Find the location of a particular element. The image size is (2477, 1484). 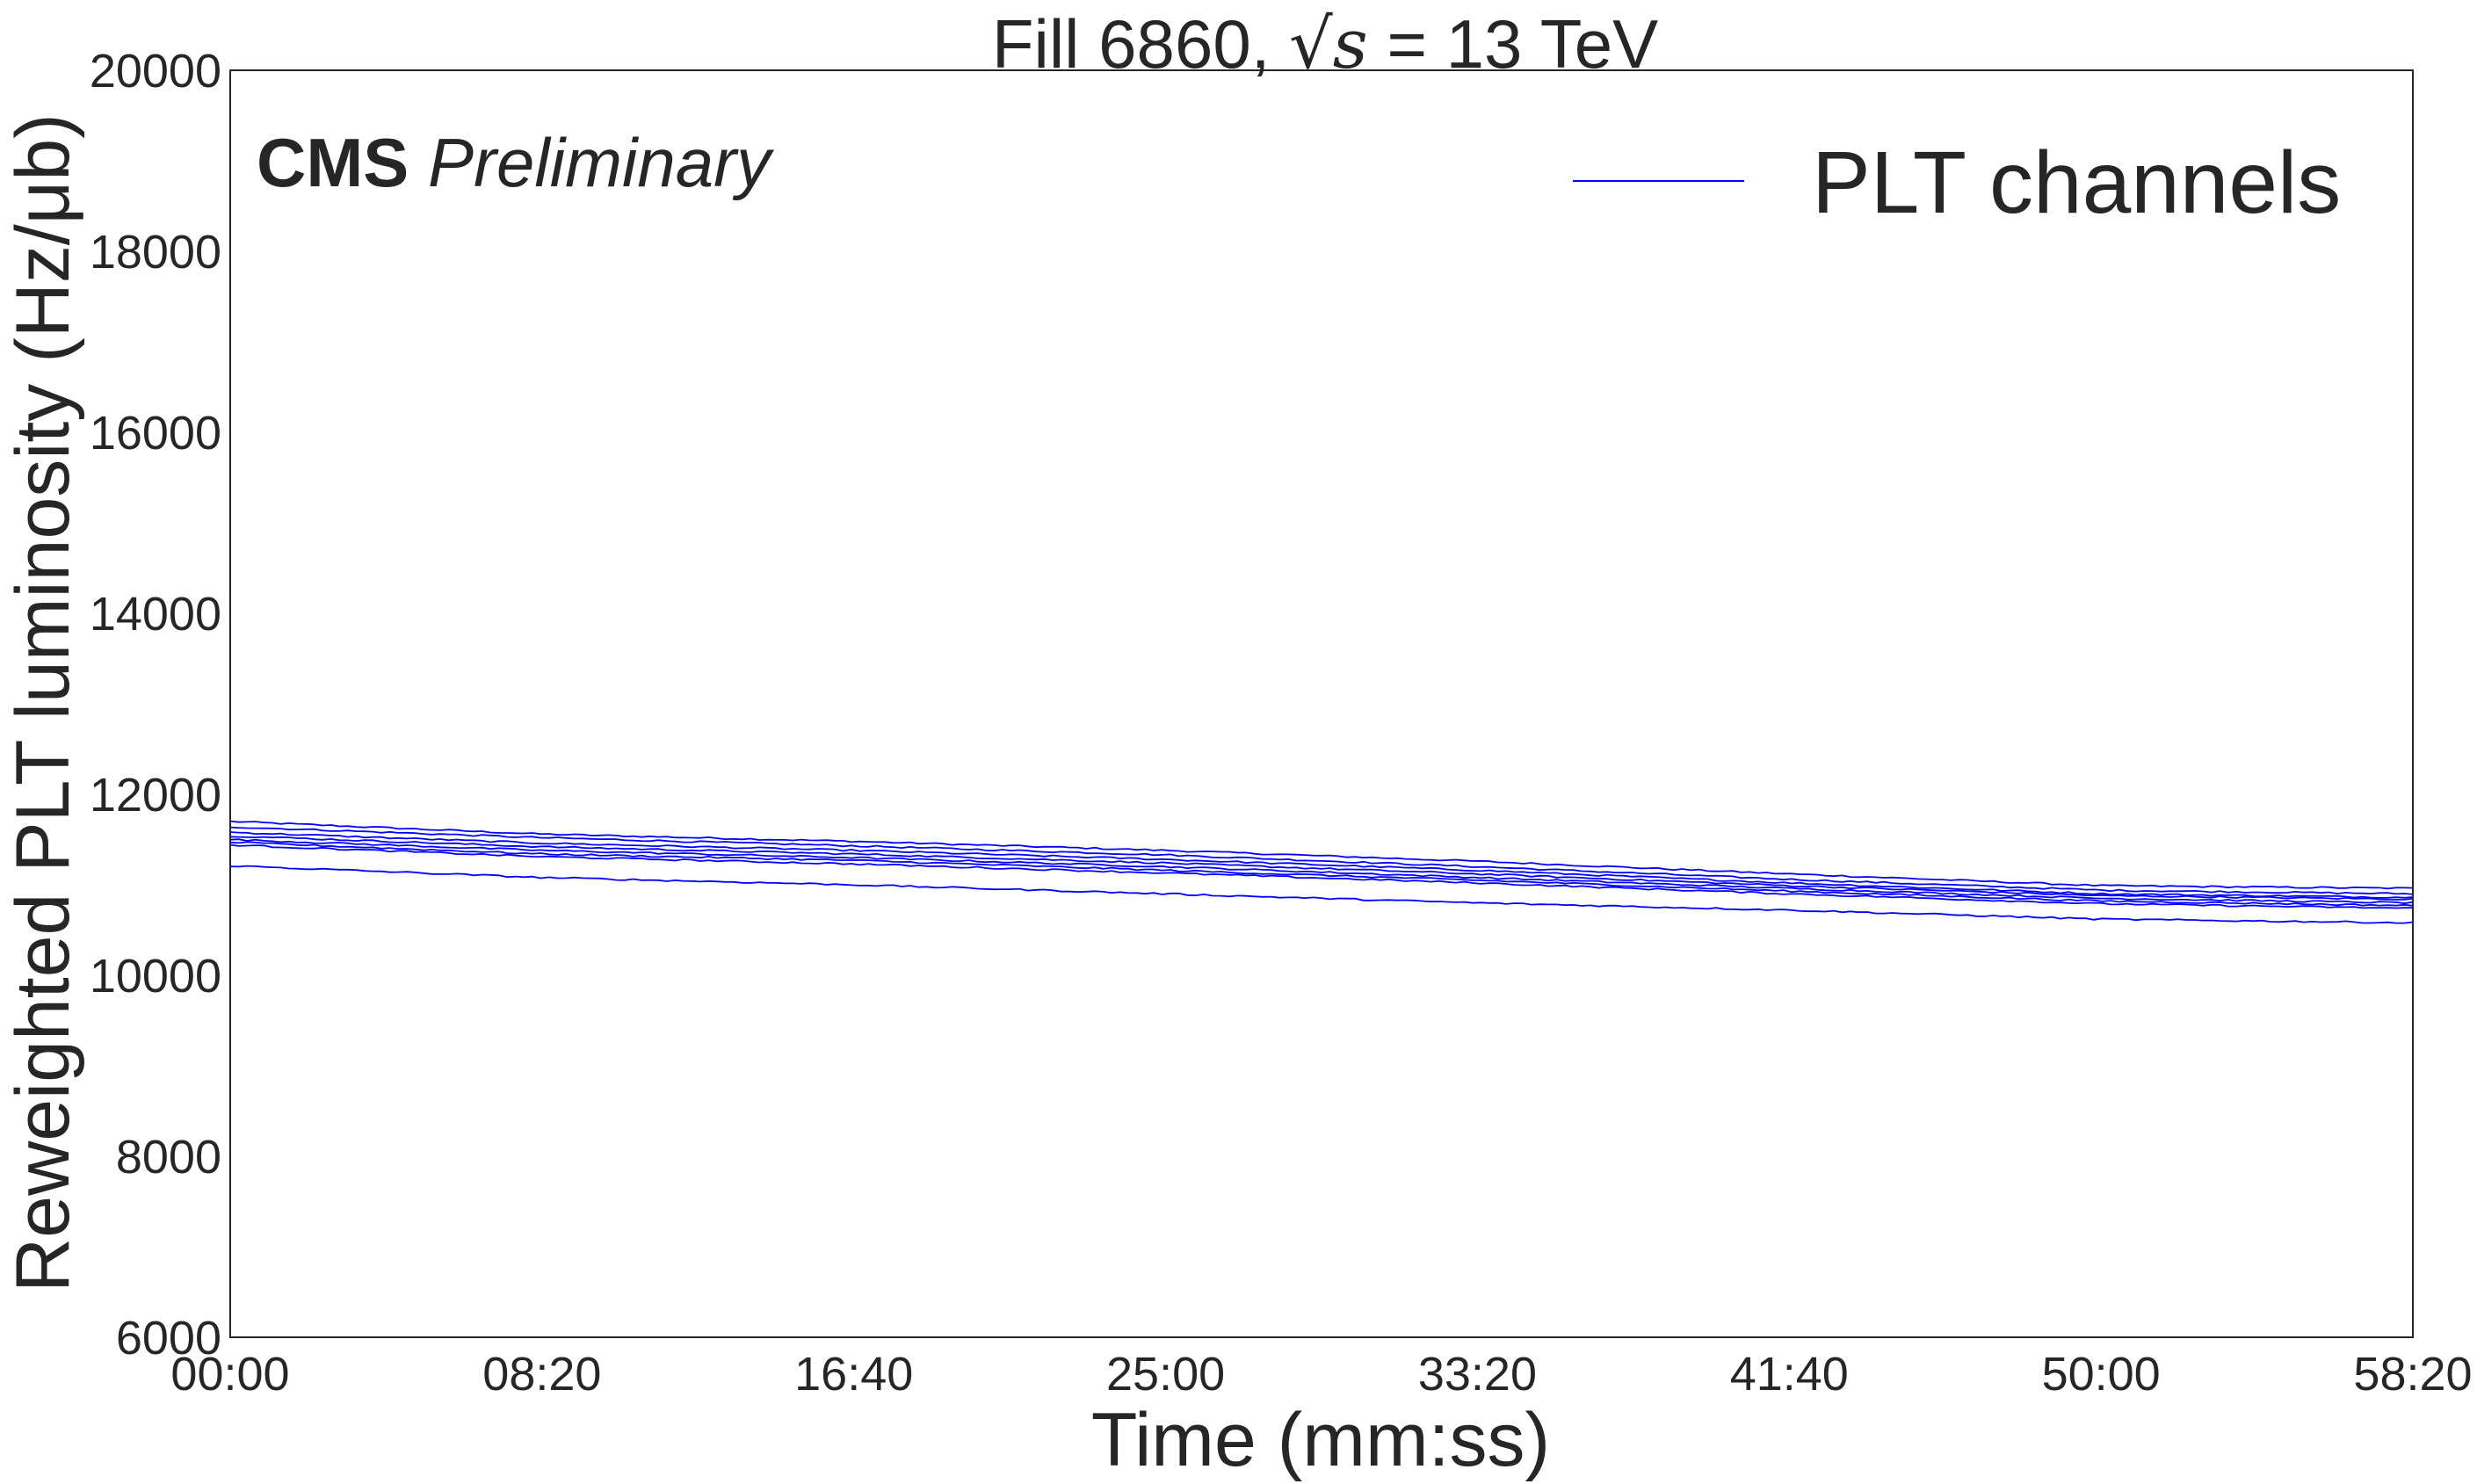

y-tick-label: 14000 is located at coordinates (156, 614).